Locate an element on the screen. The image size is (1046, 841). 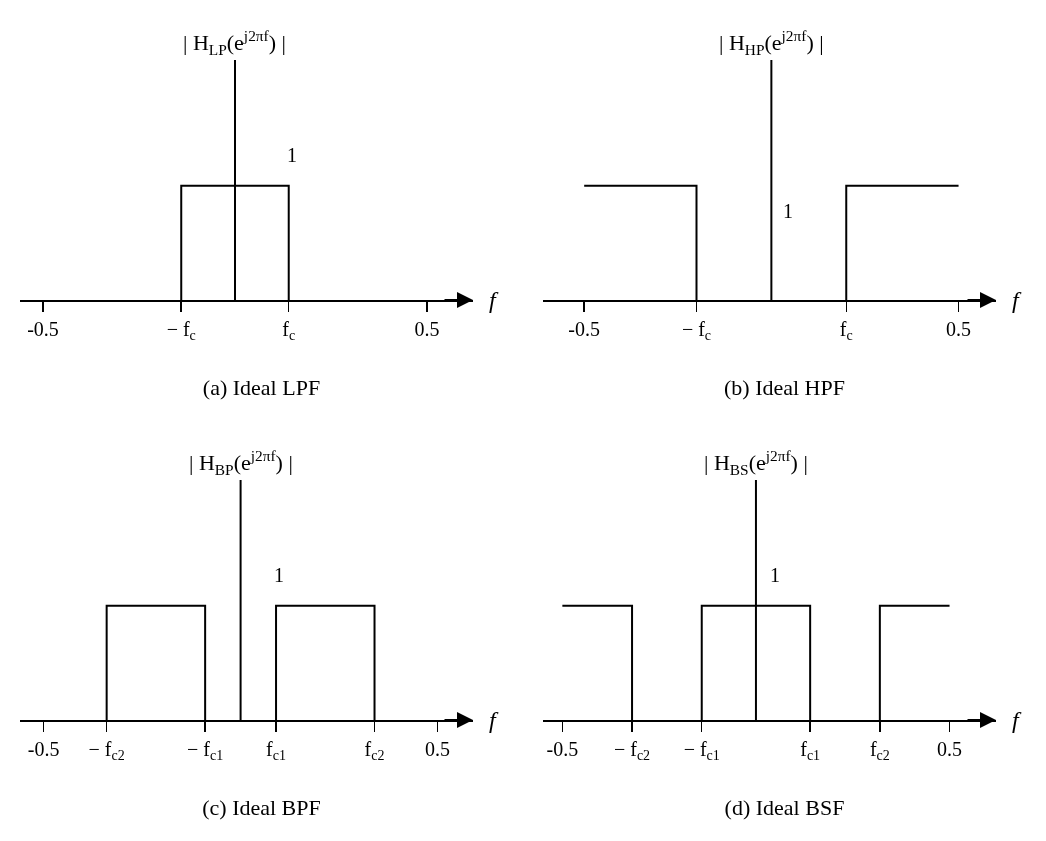
text: (a) Ideal LPF is located at coordinates (261, 387).